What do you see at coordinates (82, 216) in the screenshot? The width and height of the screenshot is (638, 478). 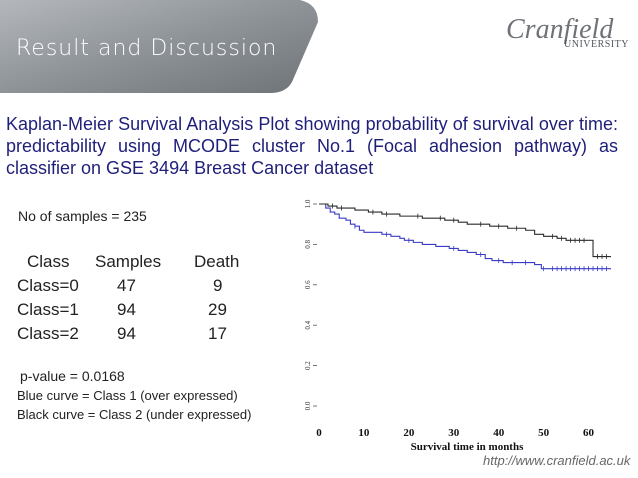 I see `sample-count: No of samples = 235` at bounding box center [82, 216].